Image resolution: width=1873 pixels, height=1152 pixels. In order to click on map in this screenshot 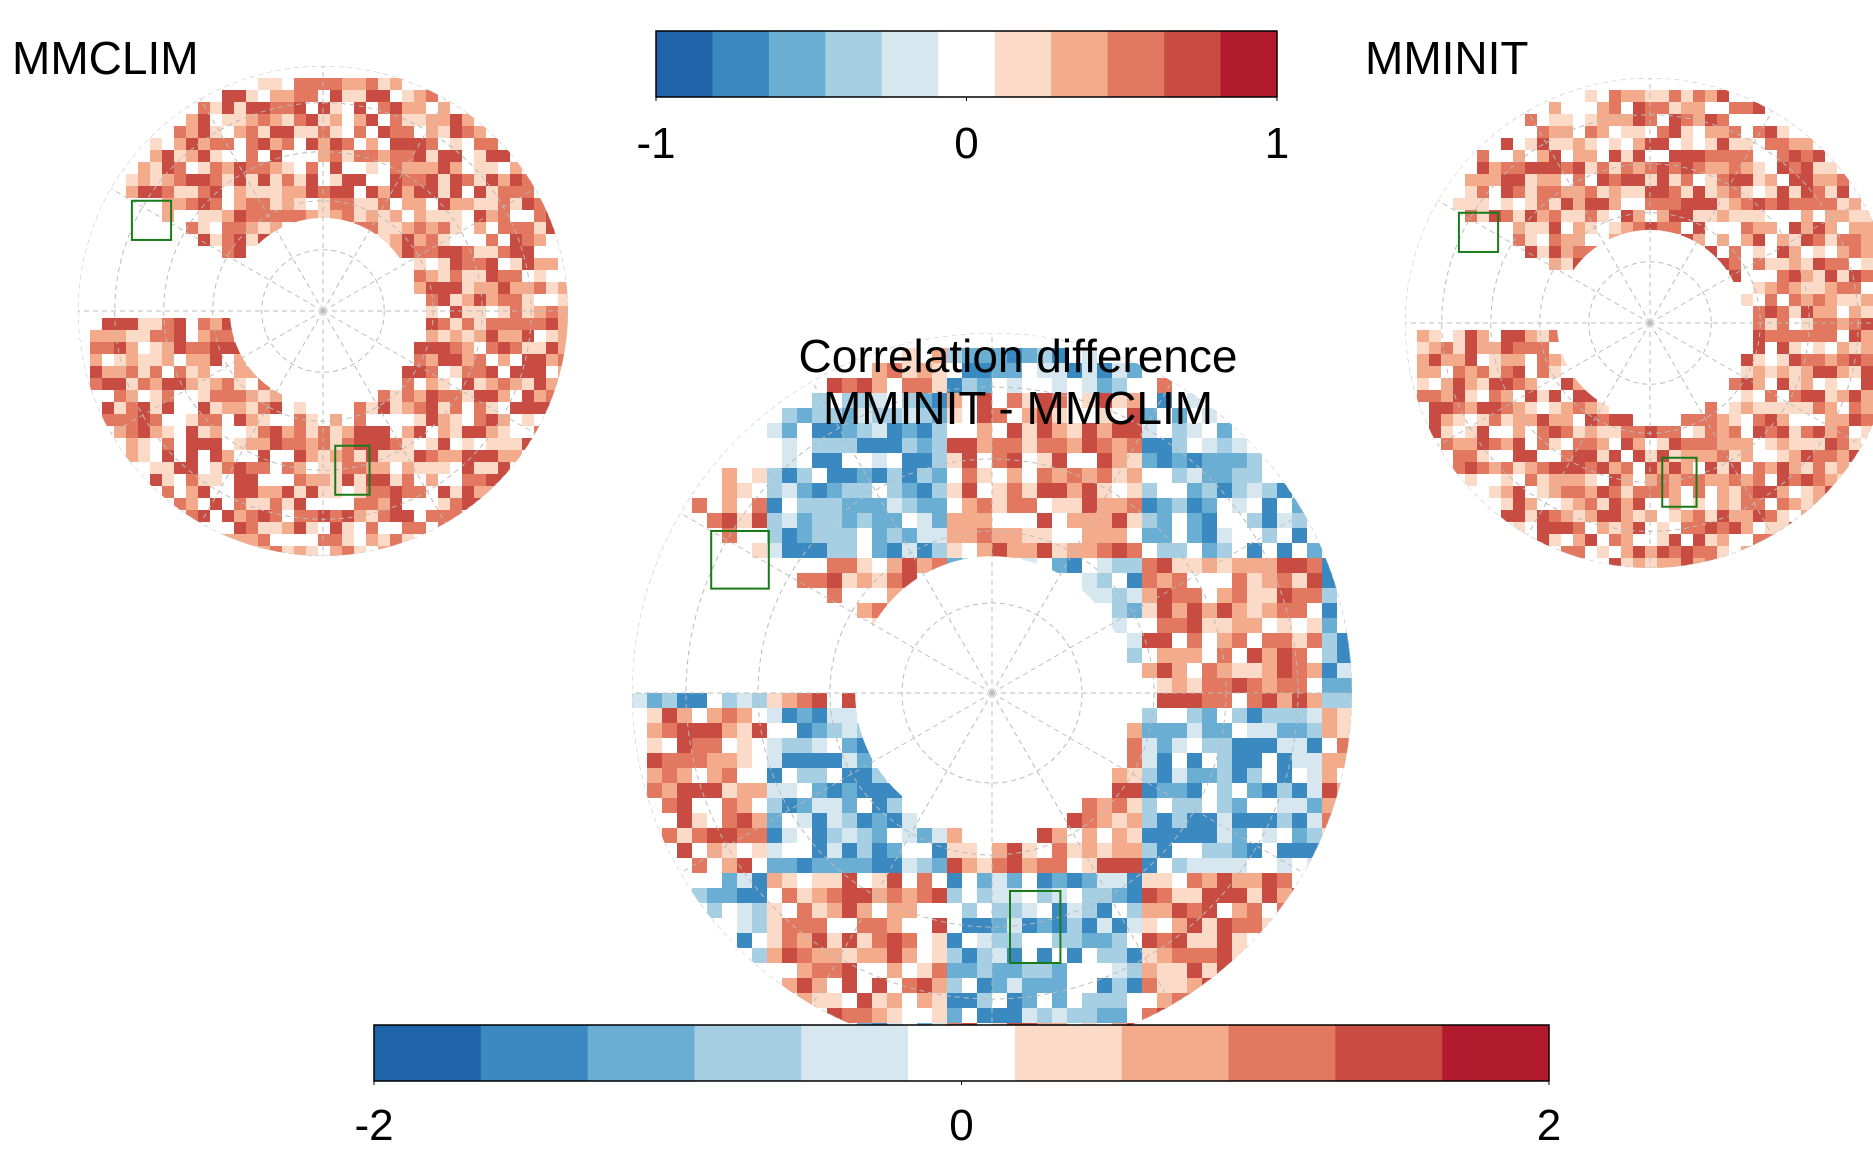, I will do `click(323, 311)`.